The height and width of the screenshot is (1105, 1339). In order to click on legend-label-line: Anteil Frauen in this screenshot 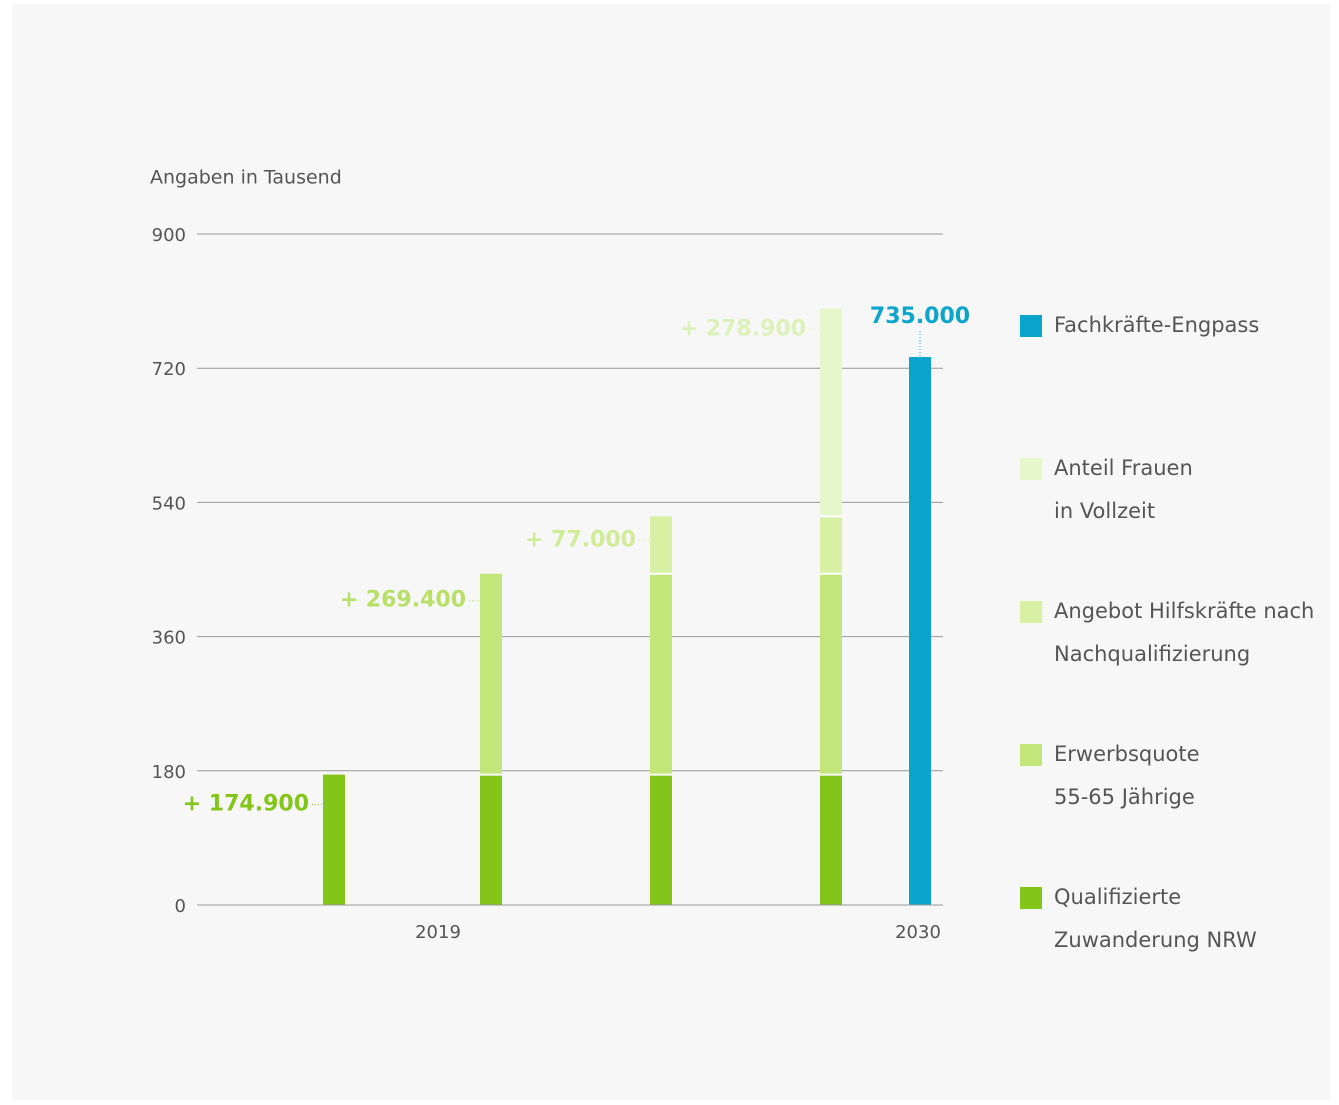, I will do `click(1123, 468)`.